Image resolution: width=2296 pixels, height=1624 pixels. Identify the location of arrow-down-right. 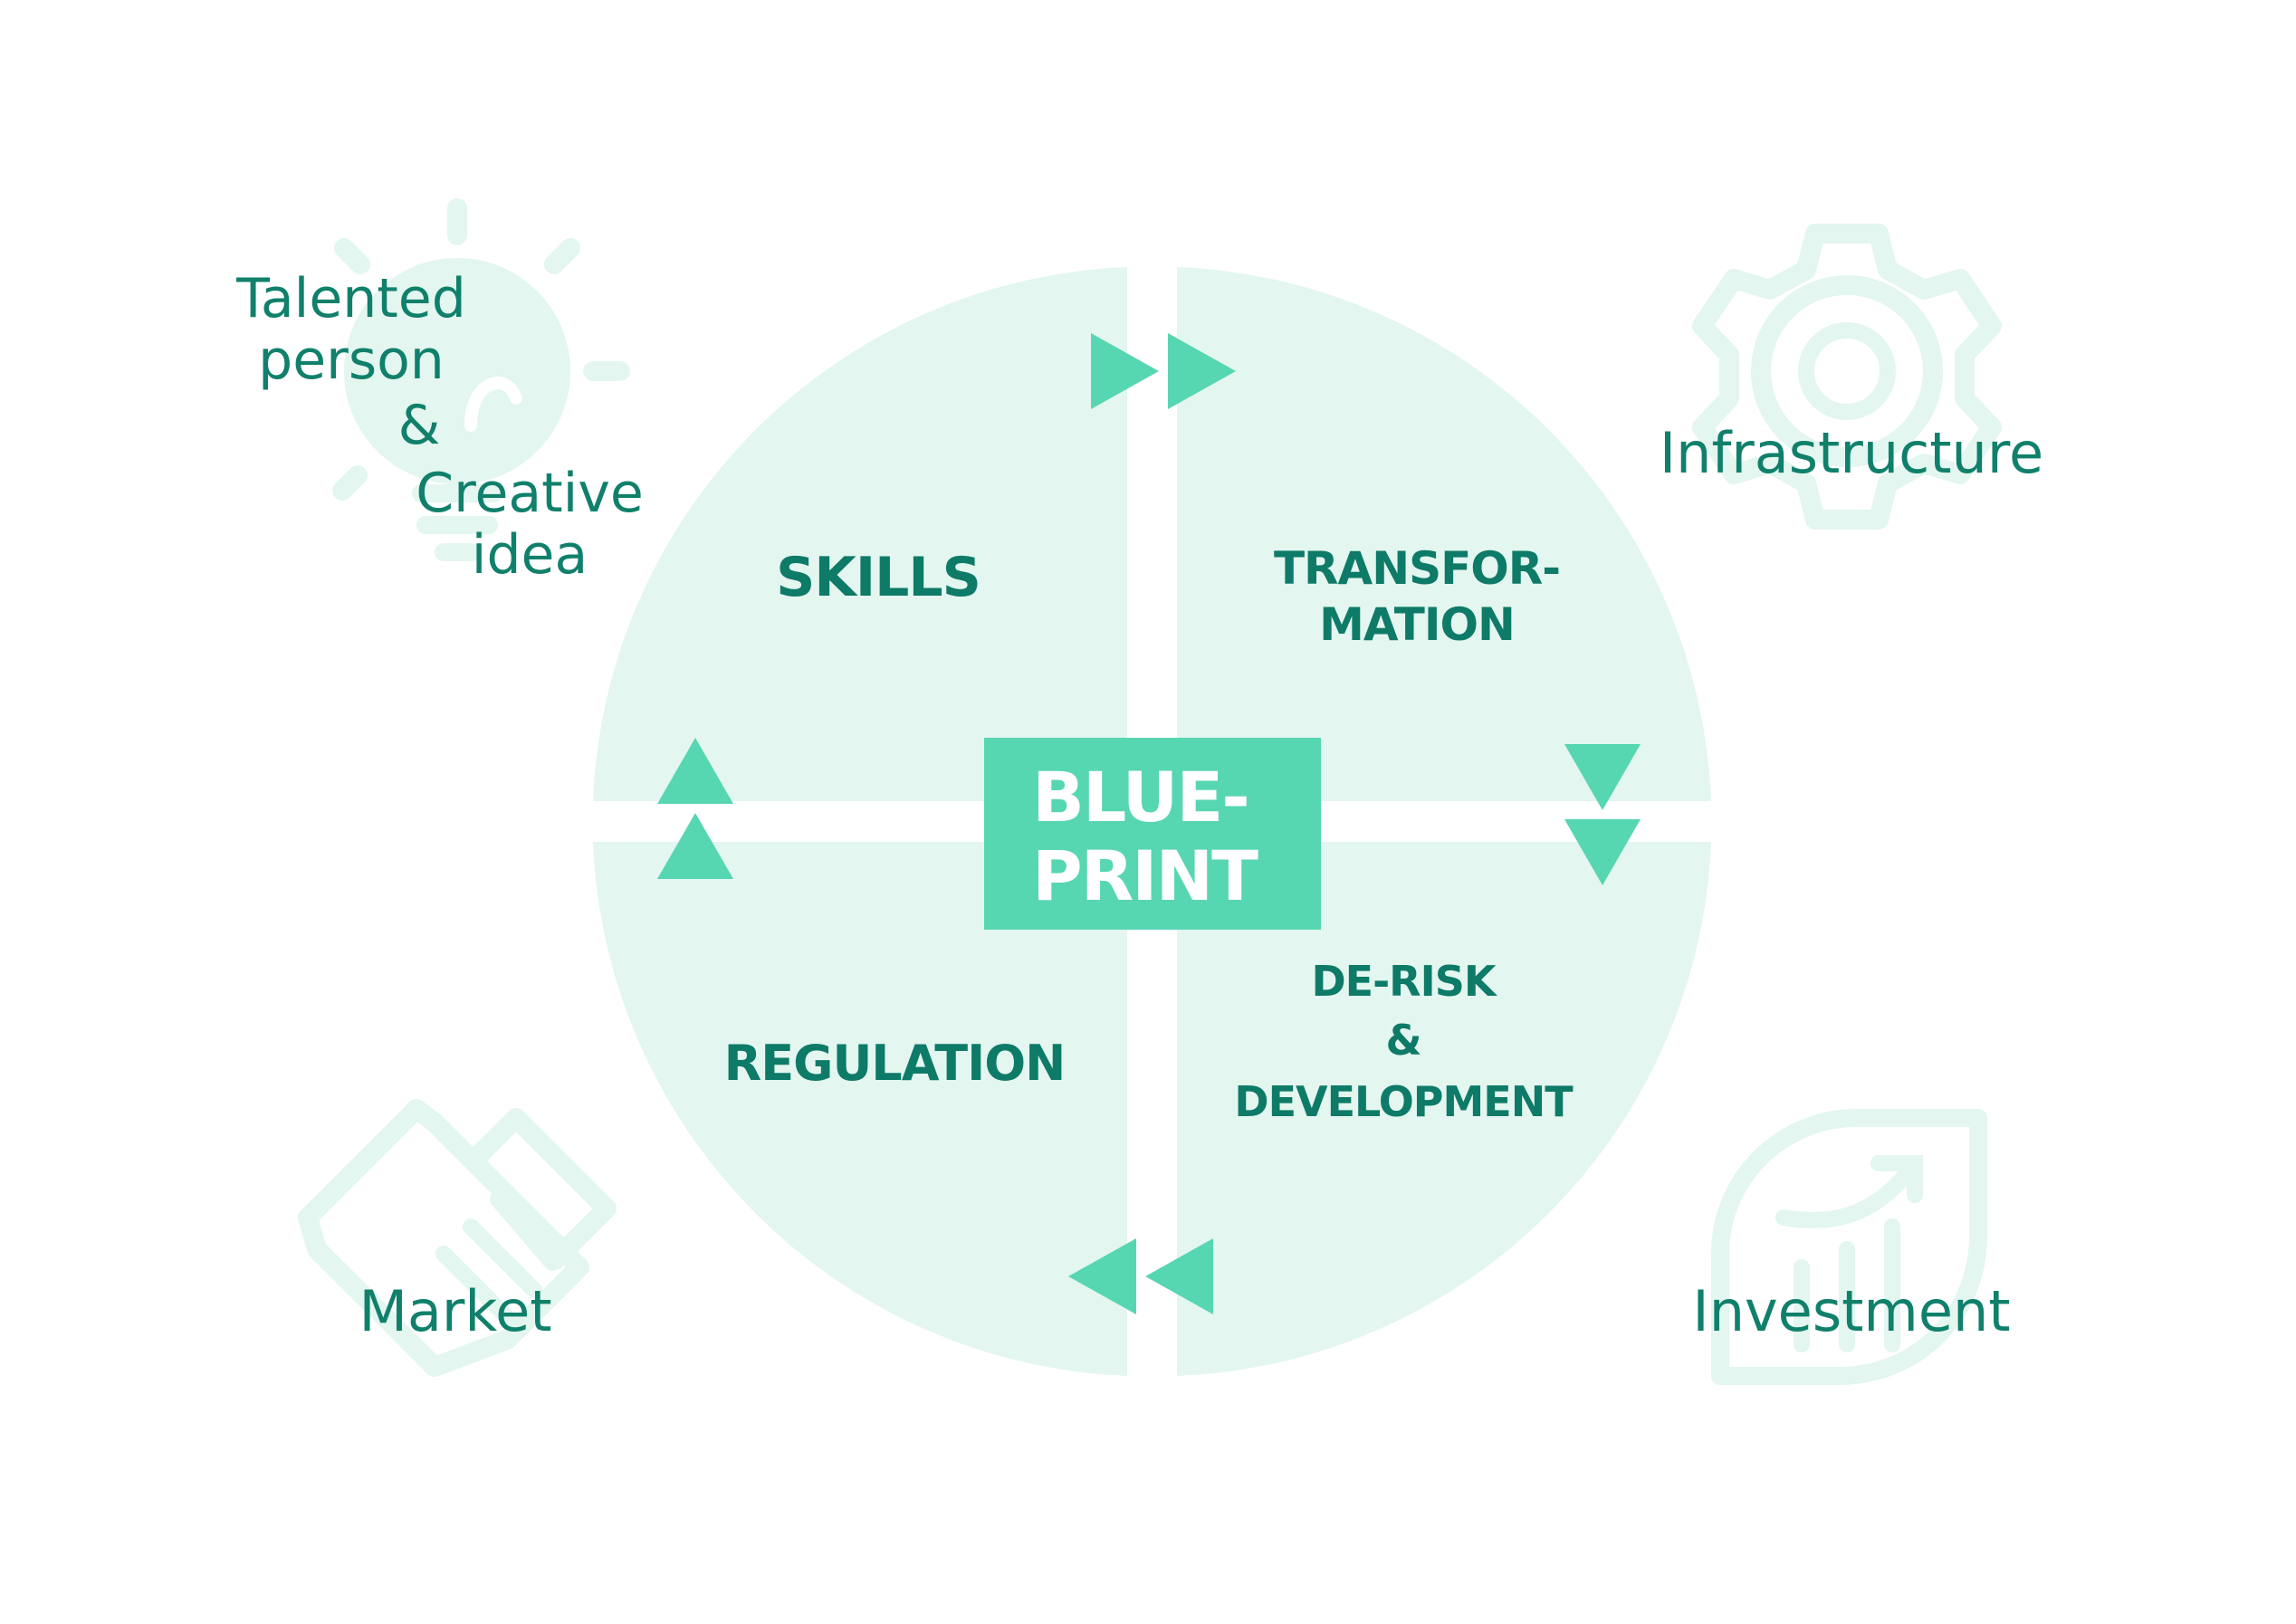
(1603, 814).